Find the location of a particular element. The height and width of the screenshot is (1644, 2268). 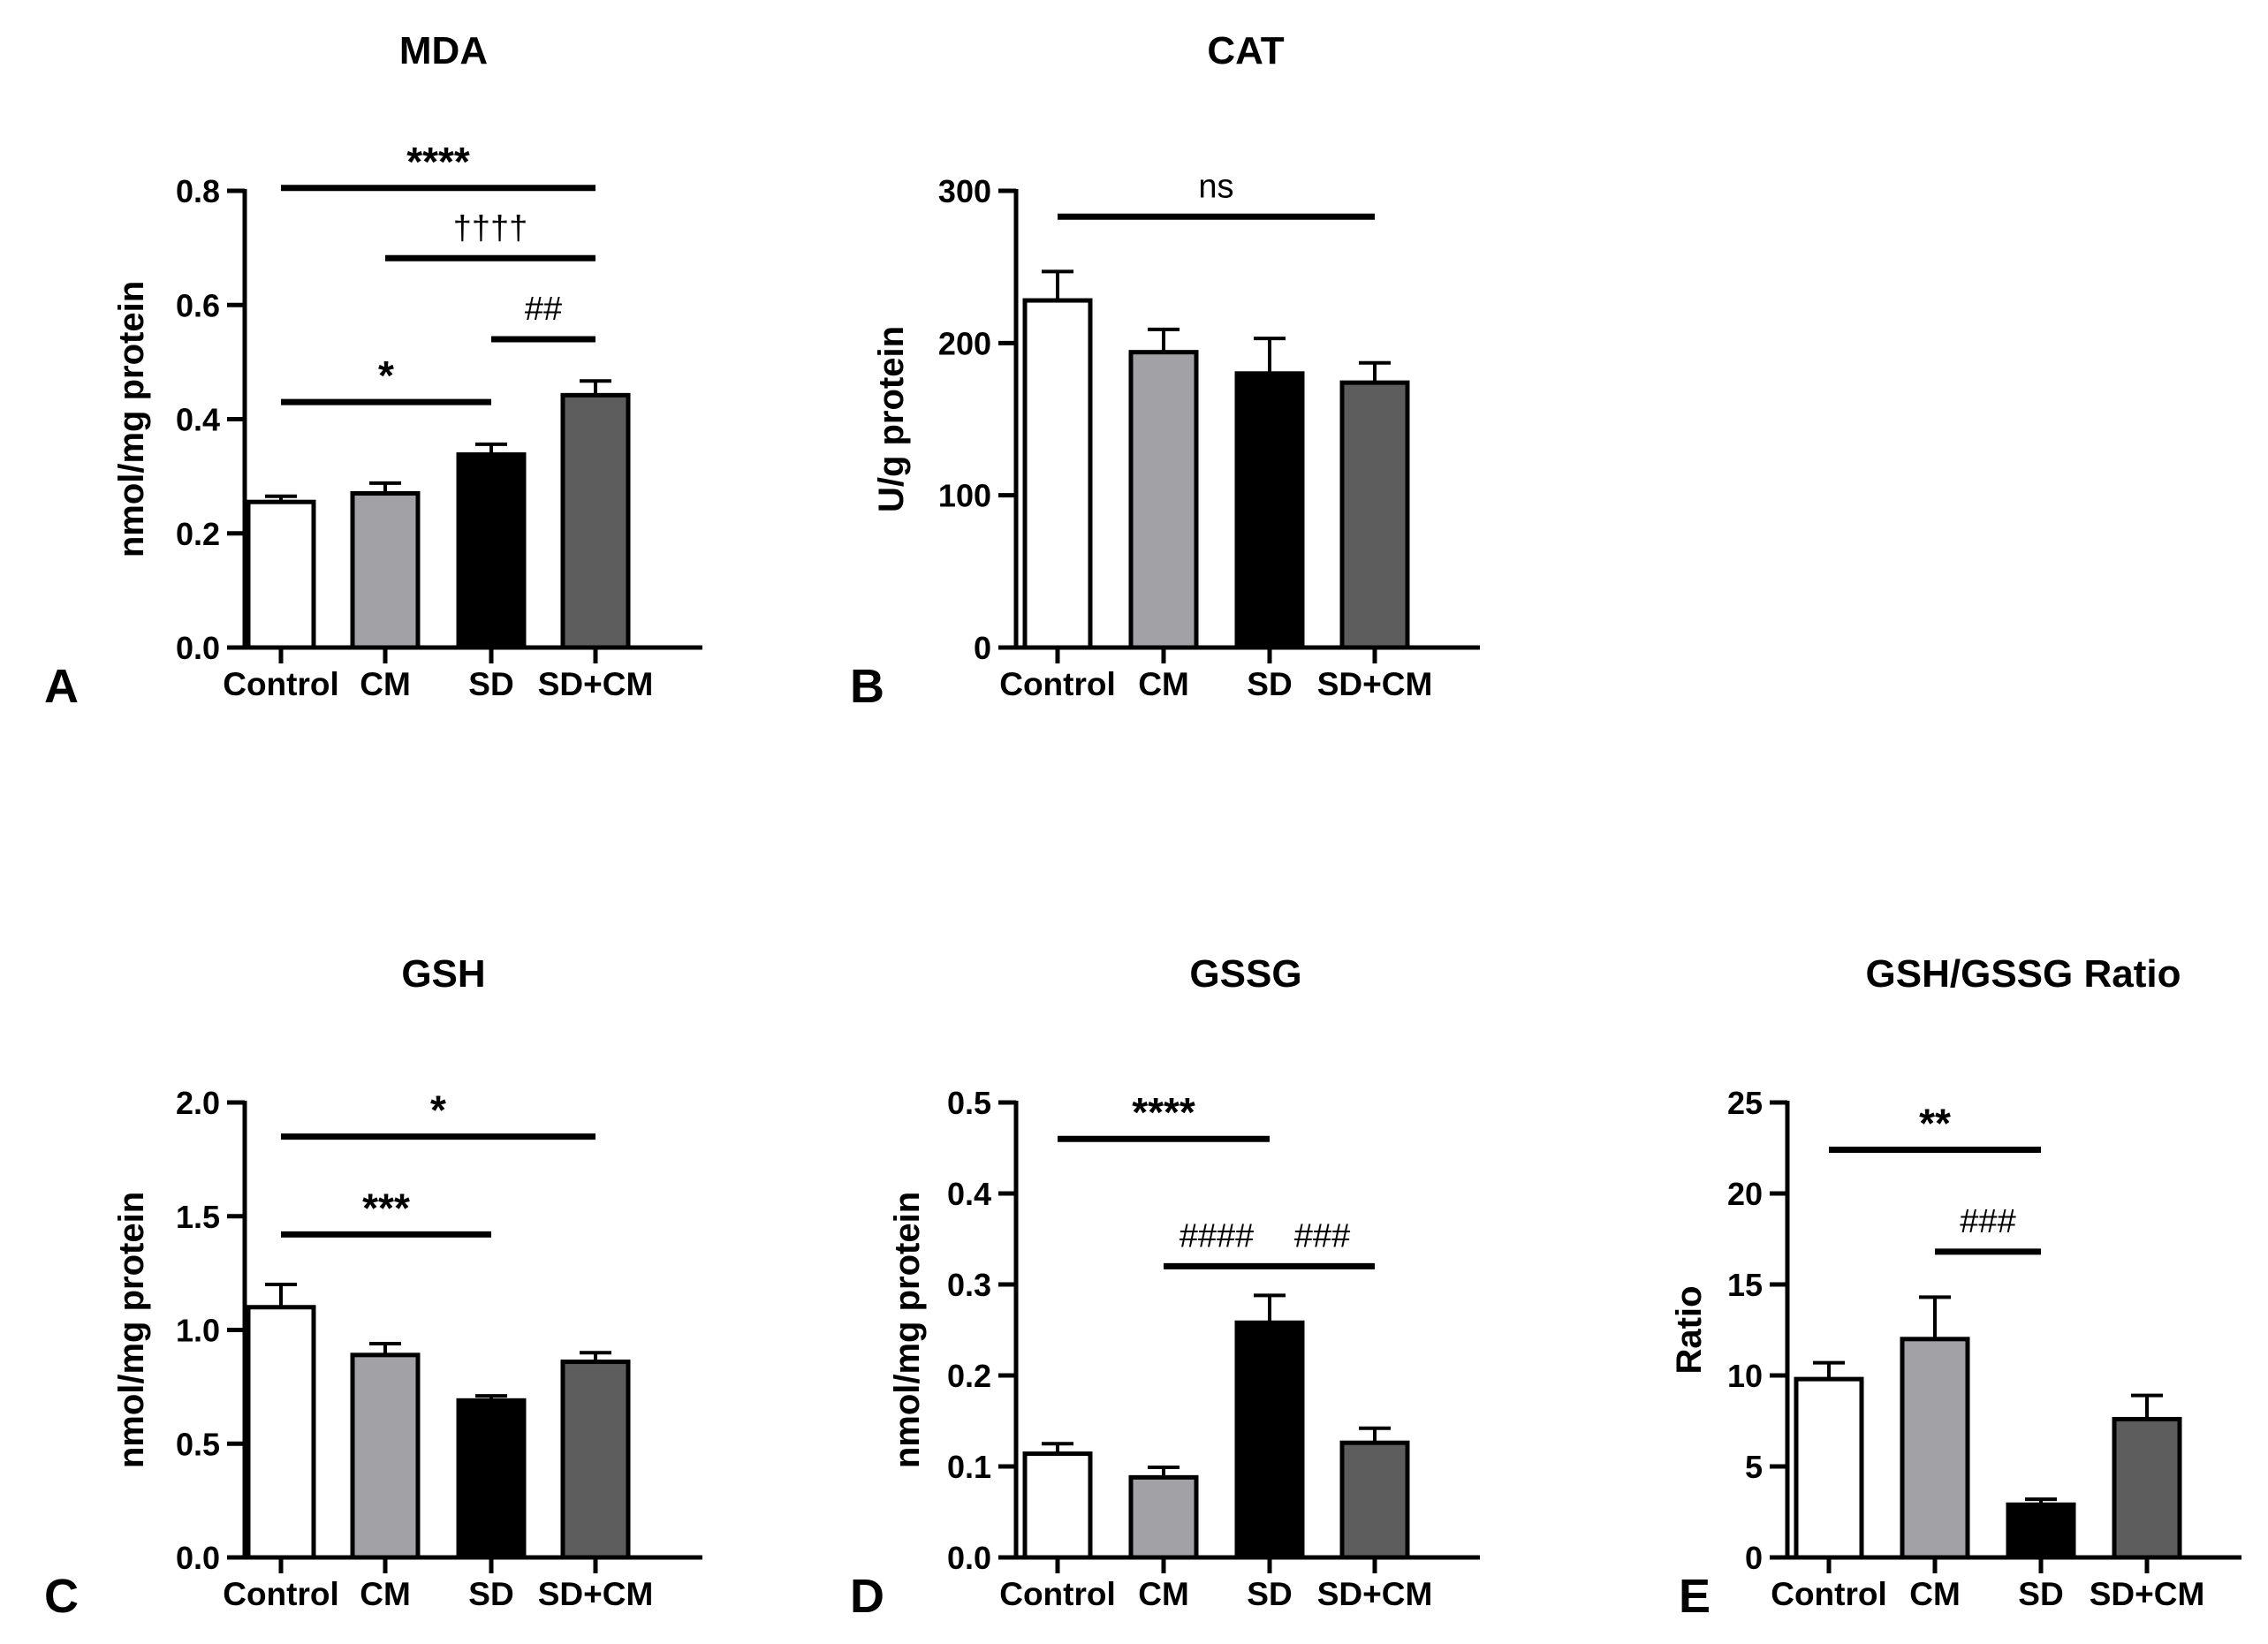

panel-letter: D is located at coordinates (867, 1596).